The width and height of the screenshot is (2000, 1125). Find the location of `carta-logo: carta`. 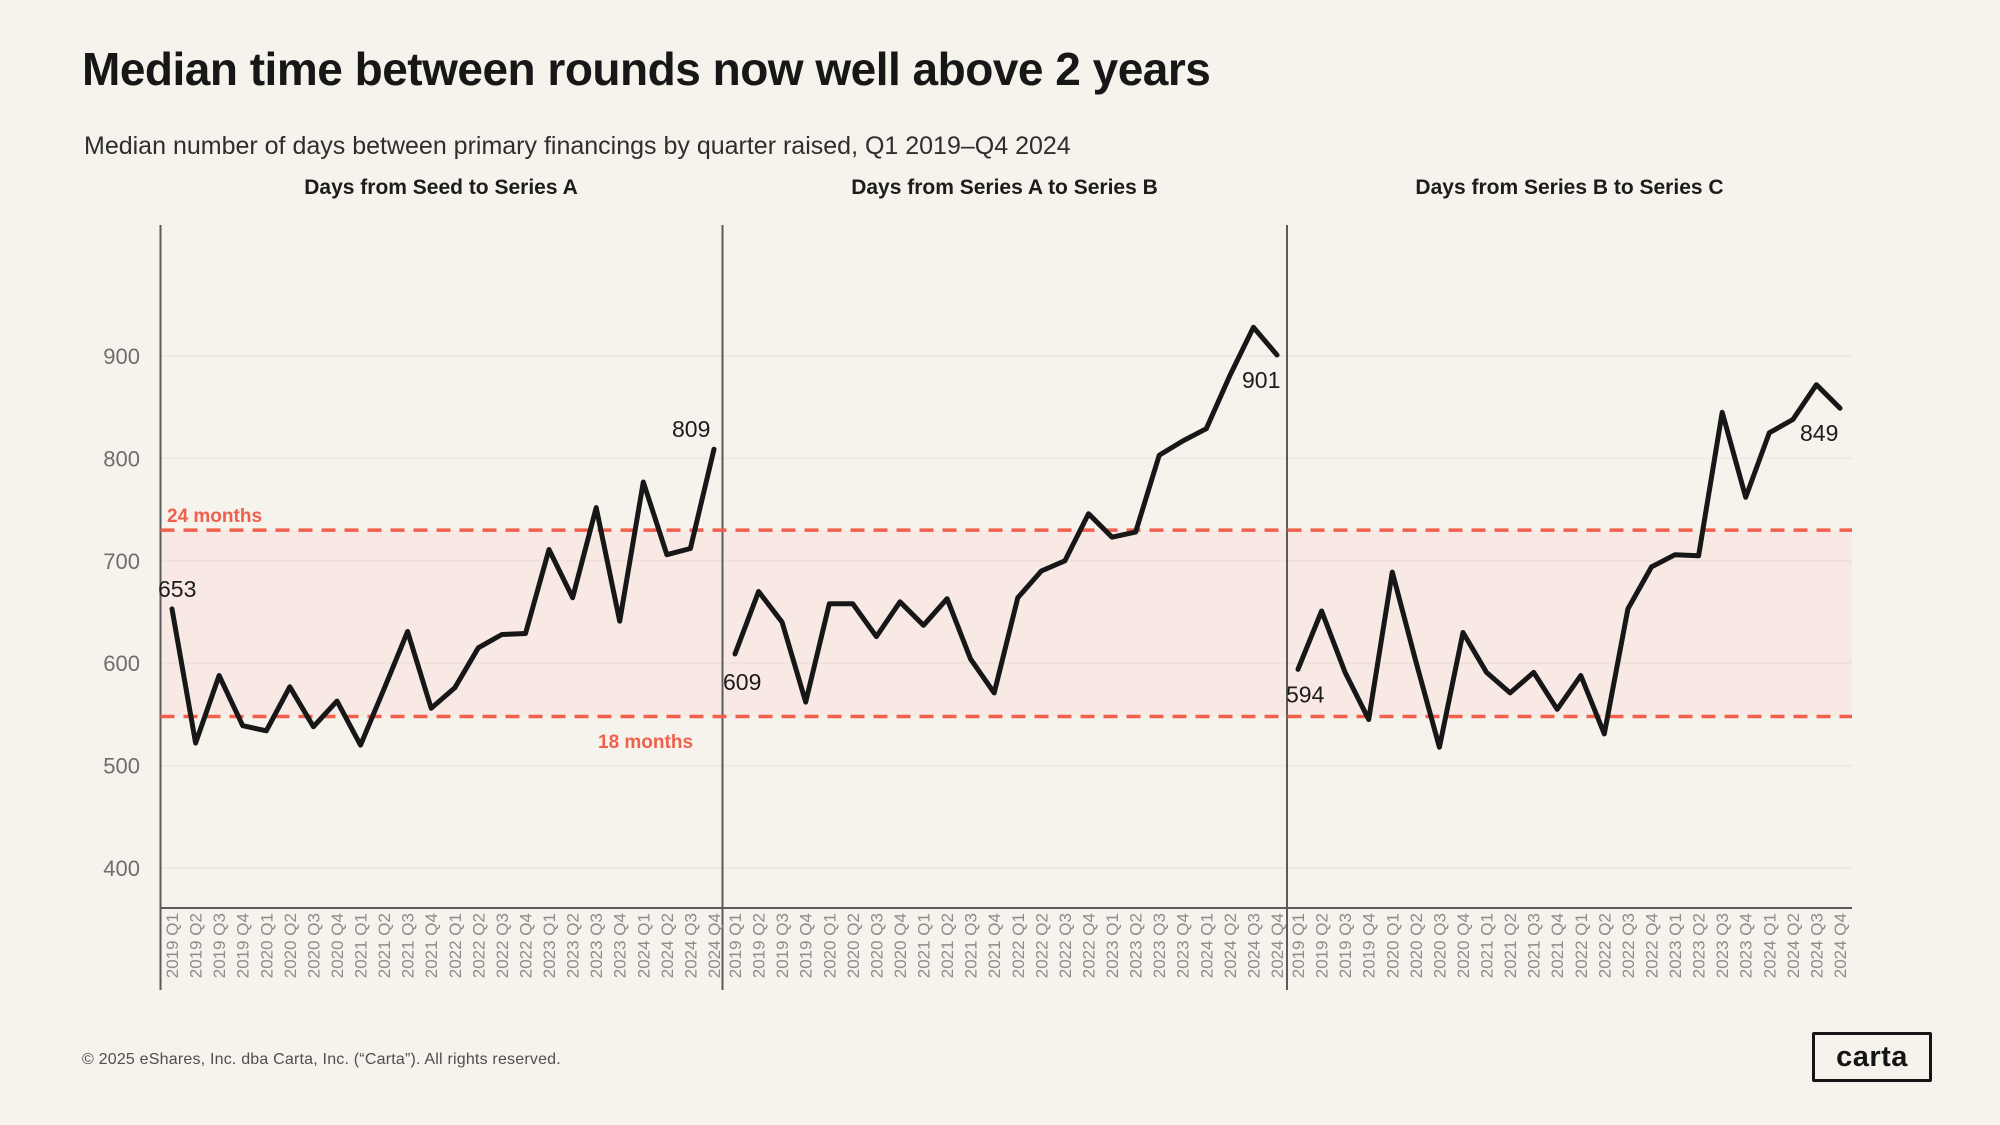

carta-logo: carta is located at coordinates (1872, 1057).